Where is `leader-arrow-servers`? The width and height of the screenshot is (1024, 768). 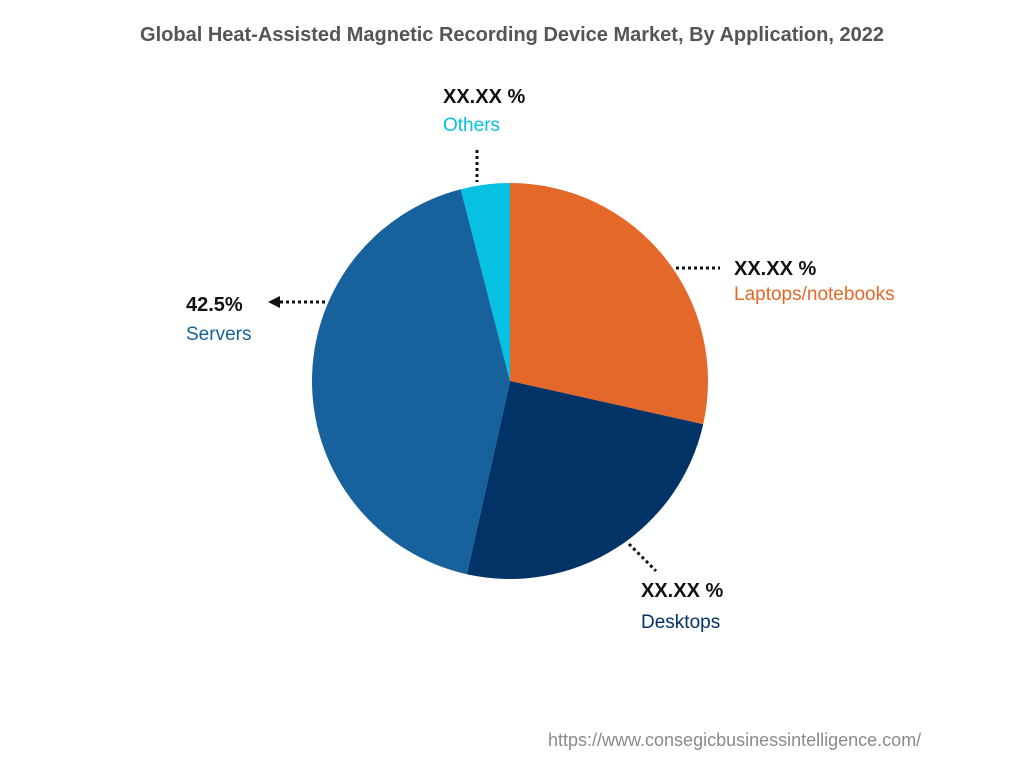 leader-arrow-servers is located at coordinates (274, 302).